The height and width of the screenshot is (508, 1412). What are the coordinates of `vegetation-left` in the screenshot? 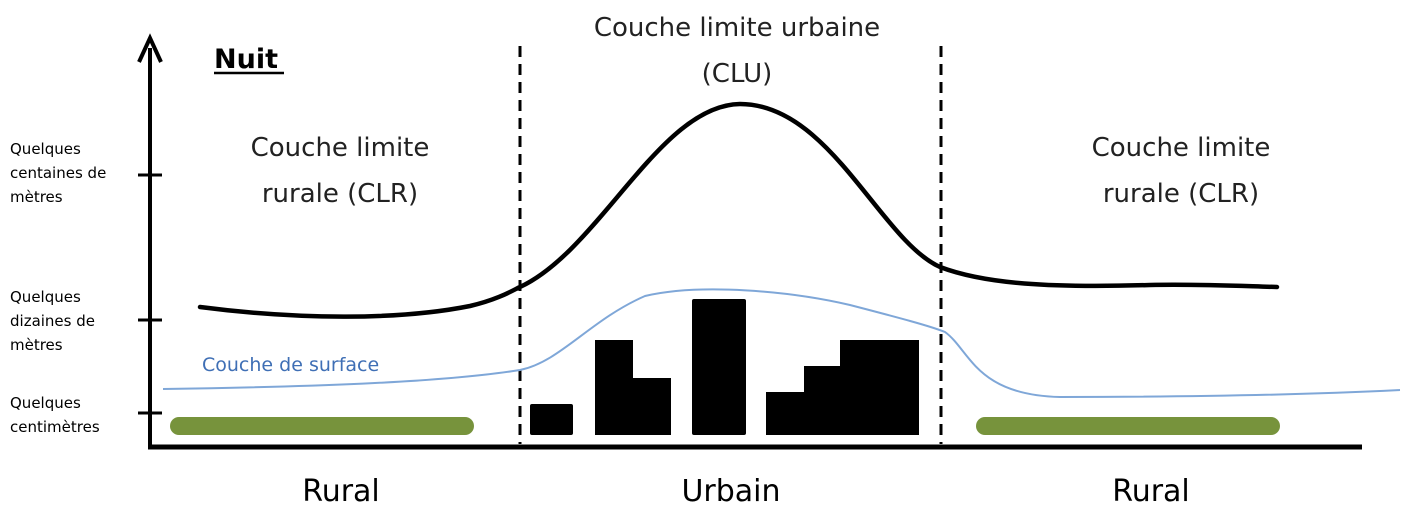 It's located at (322, 426).